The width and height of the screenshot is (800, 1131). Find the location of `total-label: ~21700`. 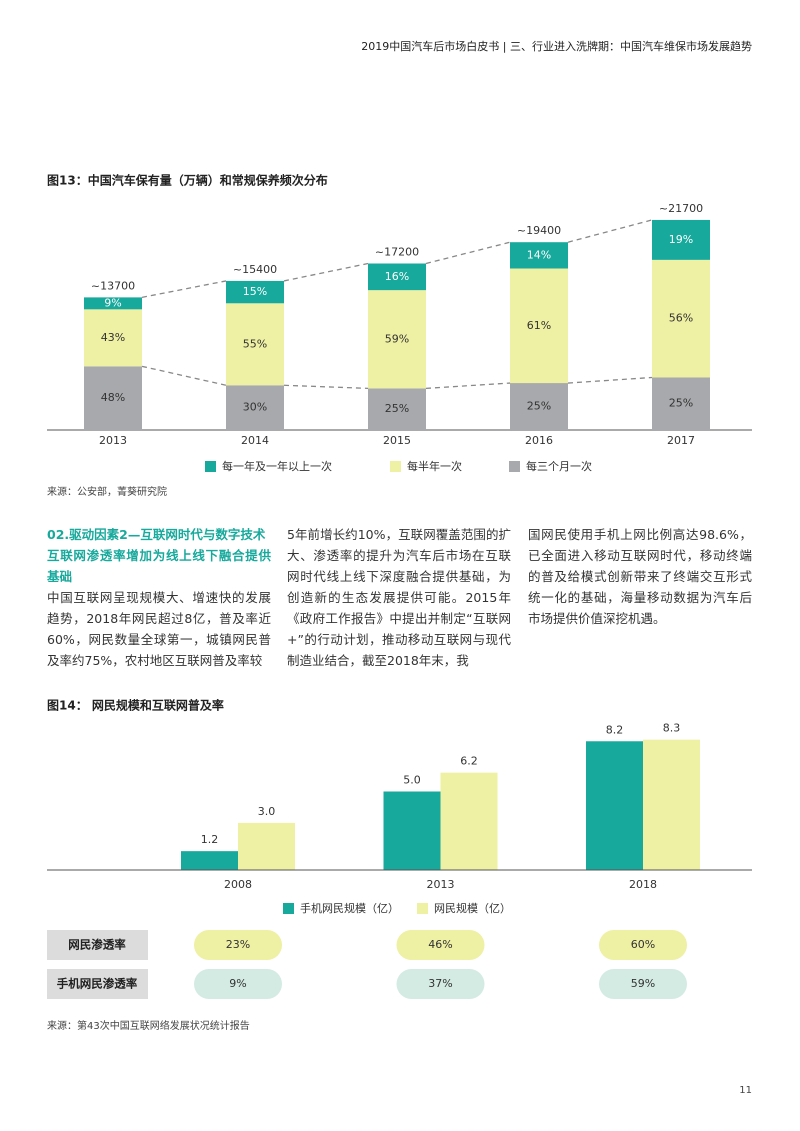

total-label: ~21700 is located at coordinates (681, 208).